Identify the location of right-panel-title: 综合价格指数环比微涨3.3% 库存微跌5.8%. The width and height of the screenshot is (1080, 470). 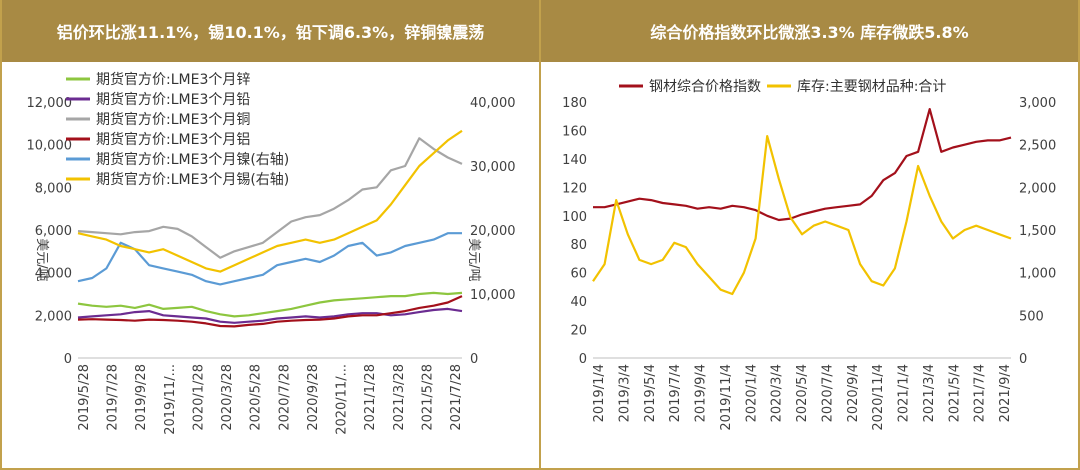
(809, 31).